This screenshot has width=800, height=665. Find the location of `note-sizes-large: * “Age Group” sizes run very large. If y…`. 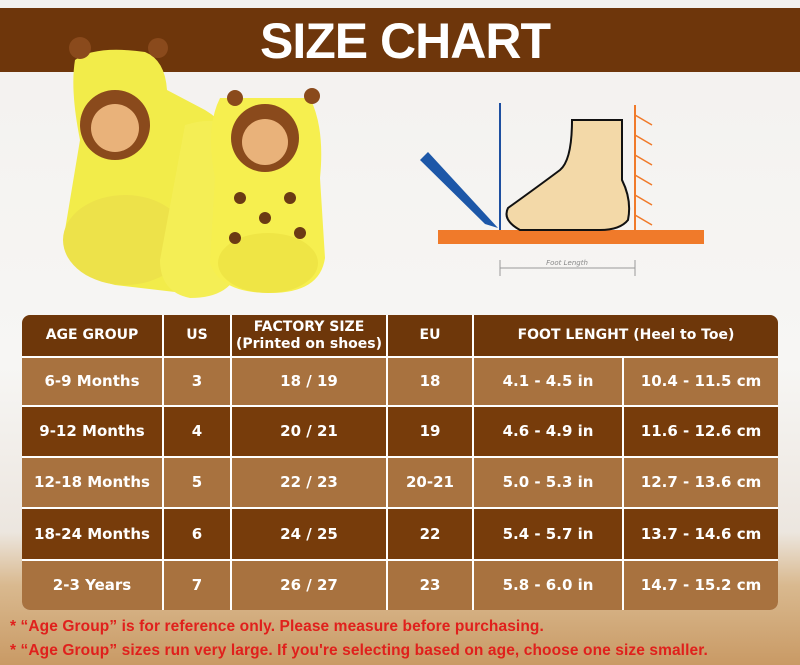

note-sizes-large: * “Age Group” sizes run very large. If y… is located at coordinates (359, 650).